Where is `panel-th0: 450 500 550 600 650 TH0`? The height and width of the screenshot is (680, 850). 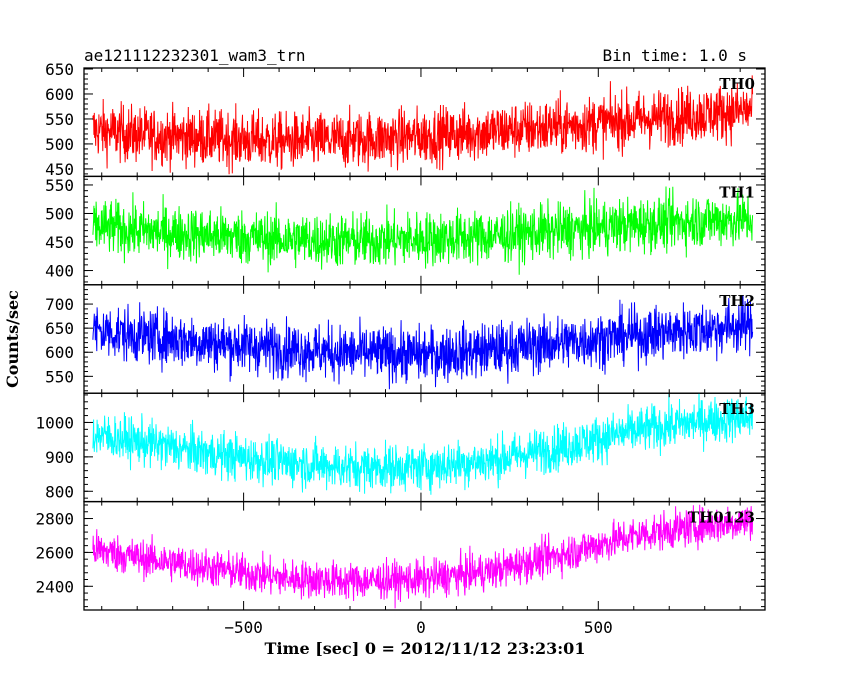 panel-th0: 450 500 550 600 650 TH0 is located at coordinates (405, 119).